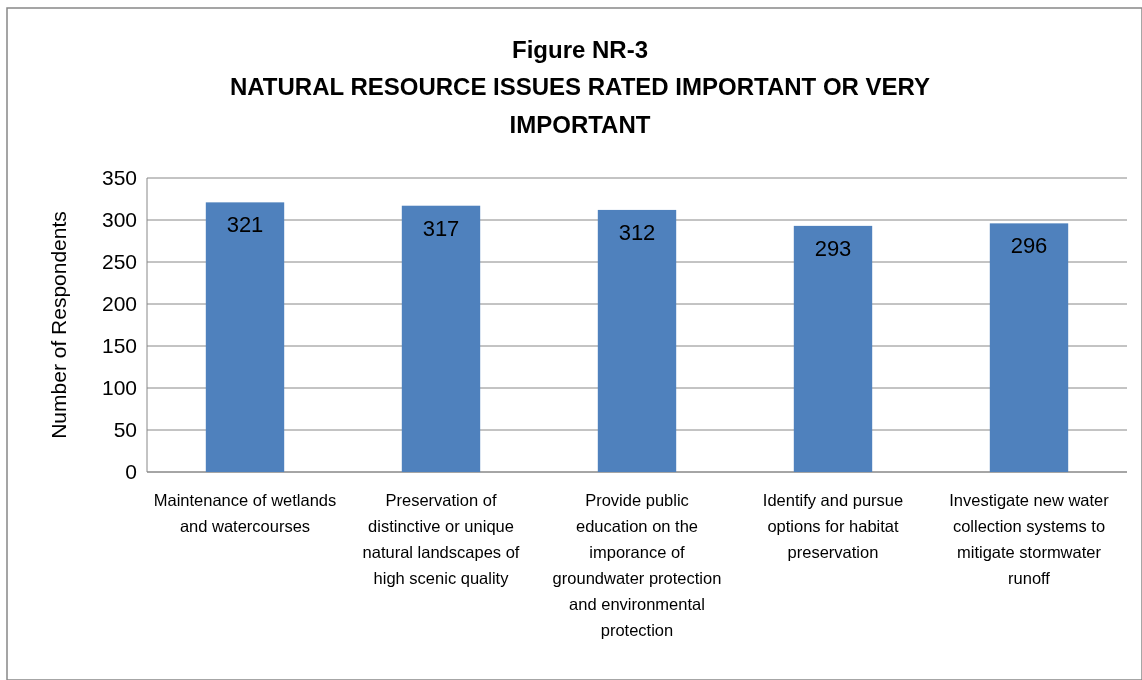  Describe the element at coordinates (131, 472) in the screenshot. I see `y-tick-label: 0` at that location.